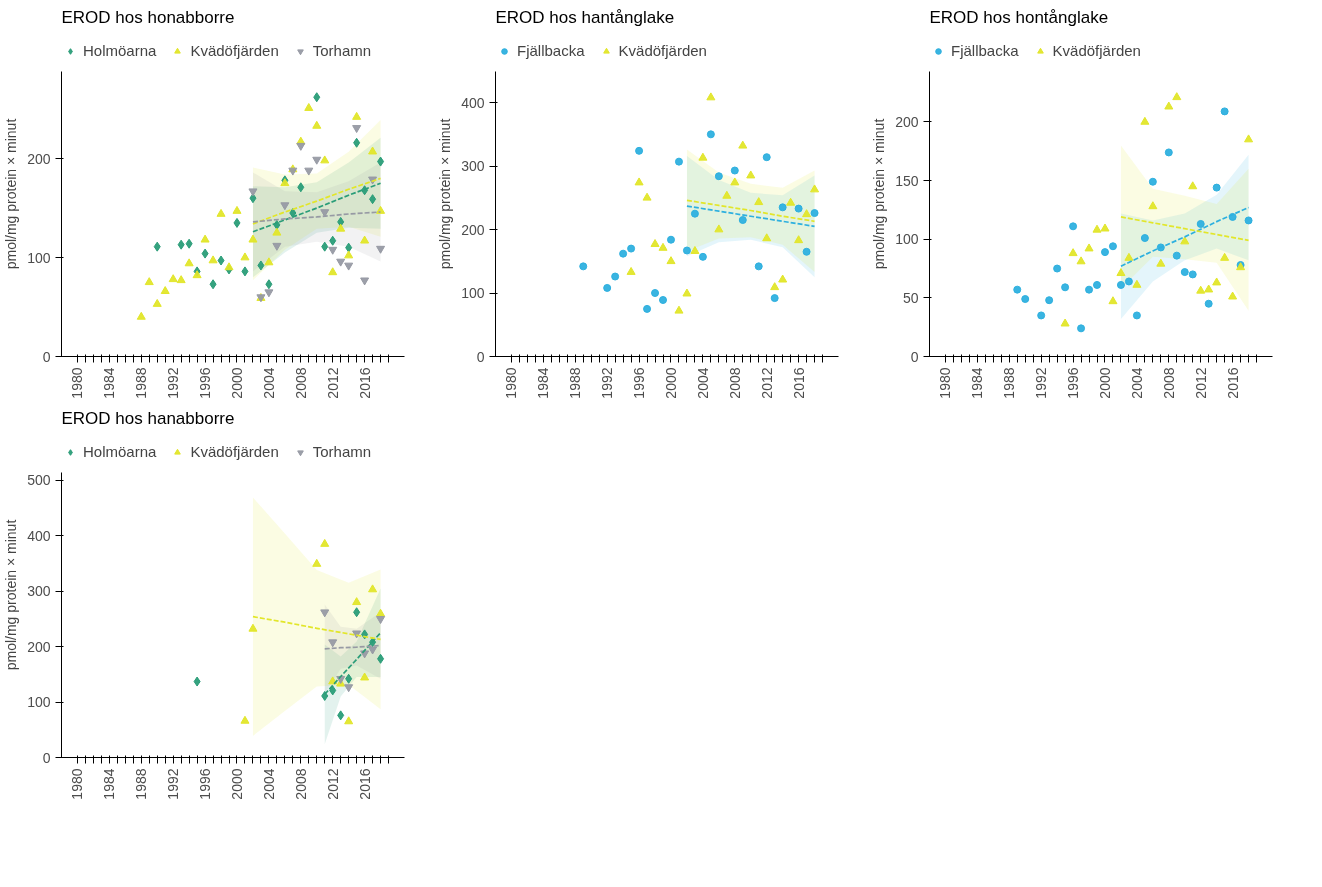 The image size is (1322, 887). What do you see at coordinates (39, 480) in the screenshot?
I see `y-tick-label: 500` at bounding box center [39, 480].